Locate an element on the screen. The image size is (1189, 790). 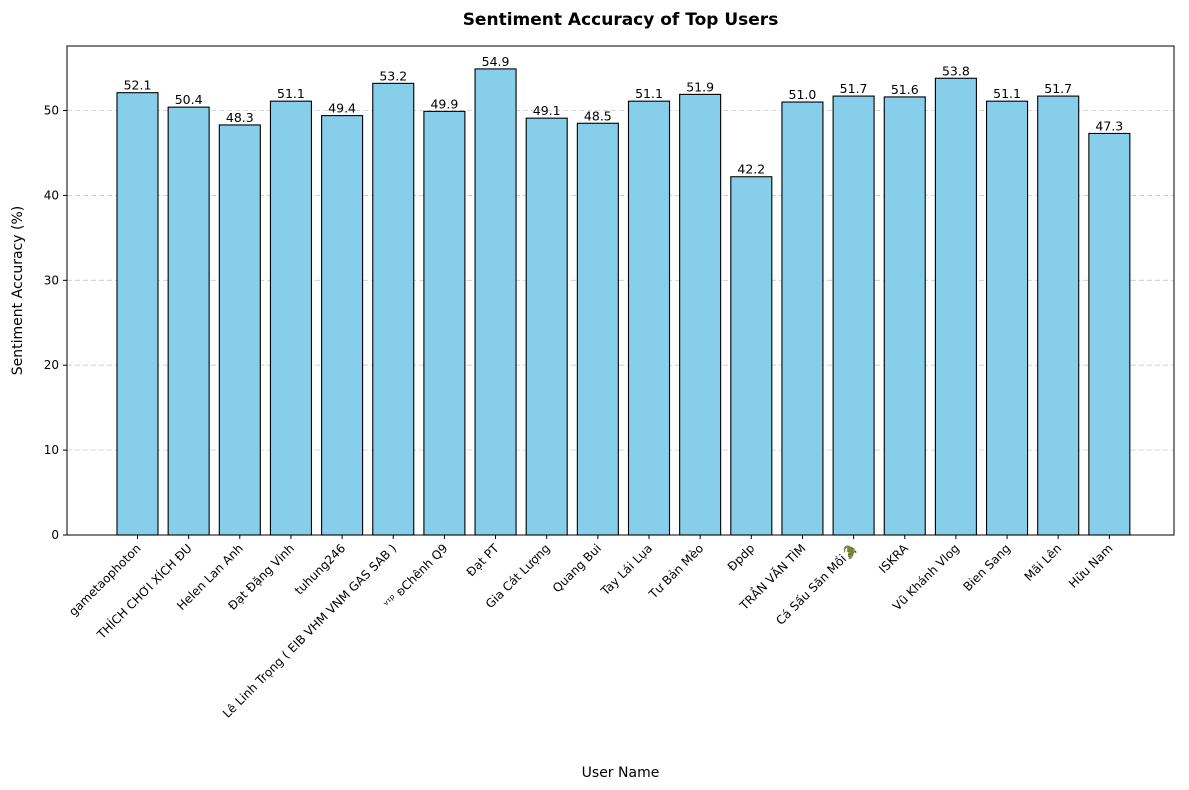
x-tick-label: tuhung246 is located at coordinates (320, 569).